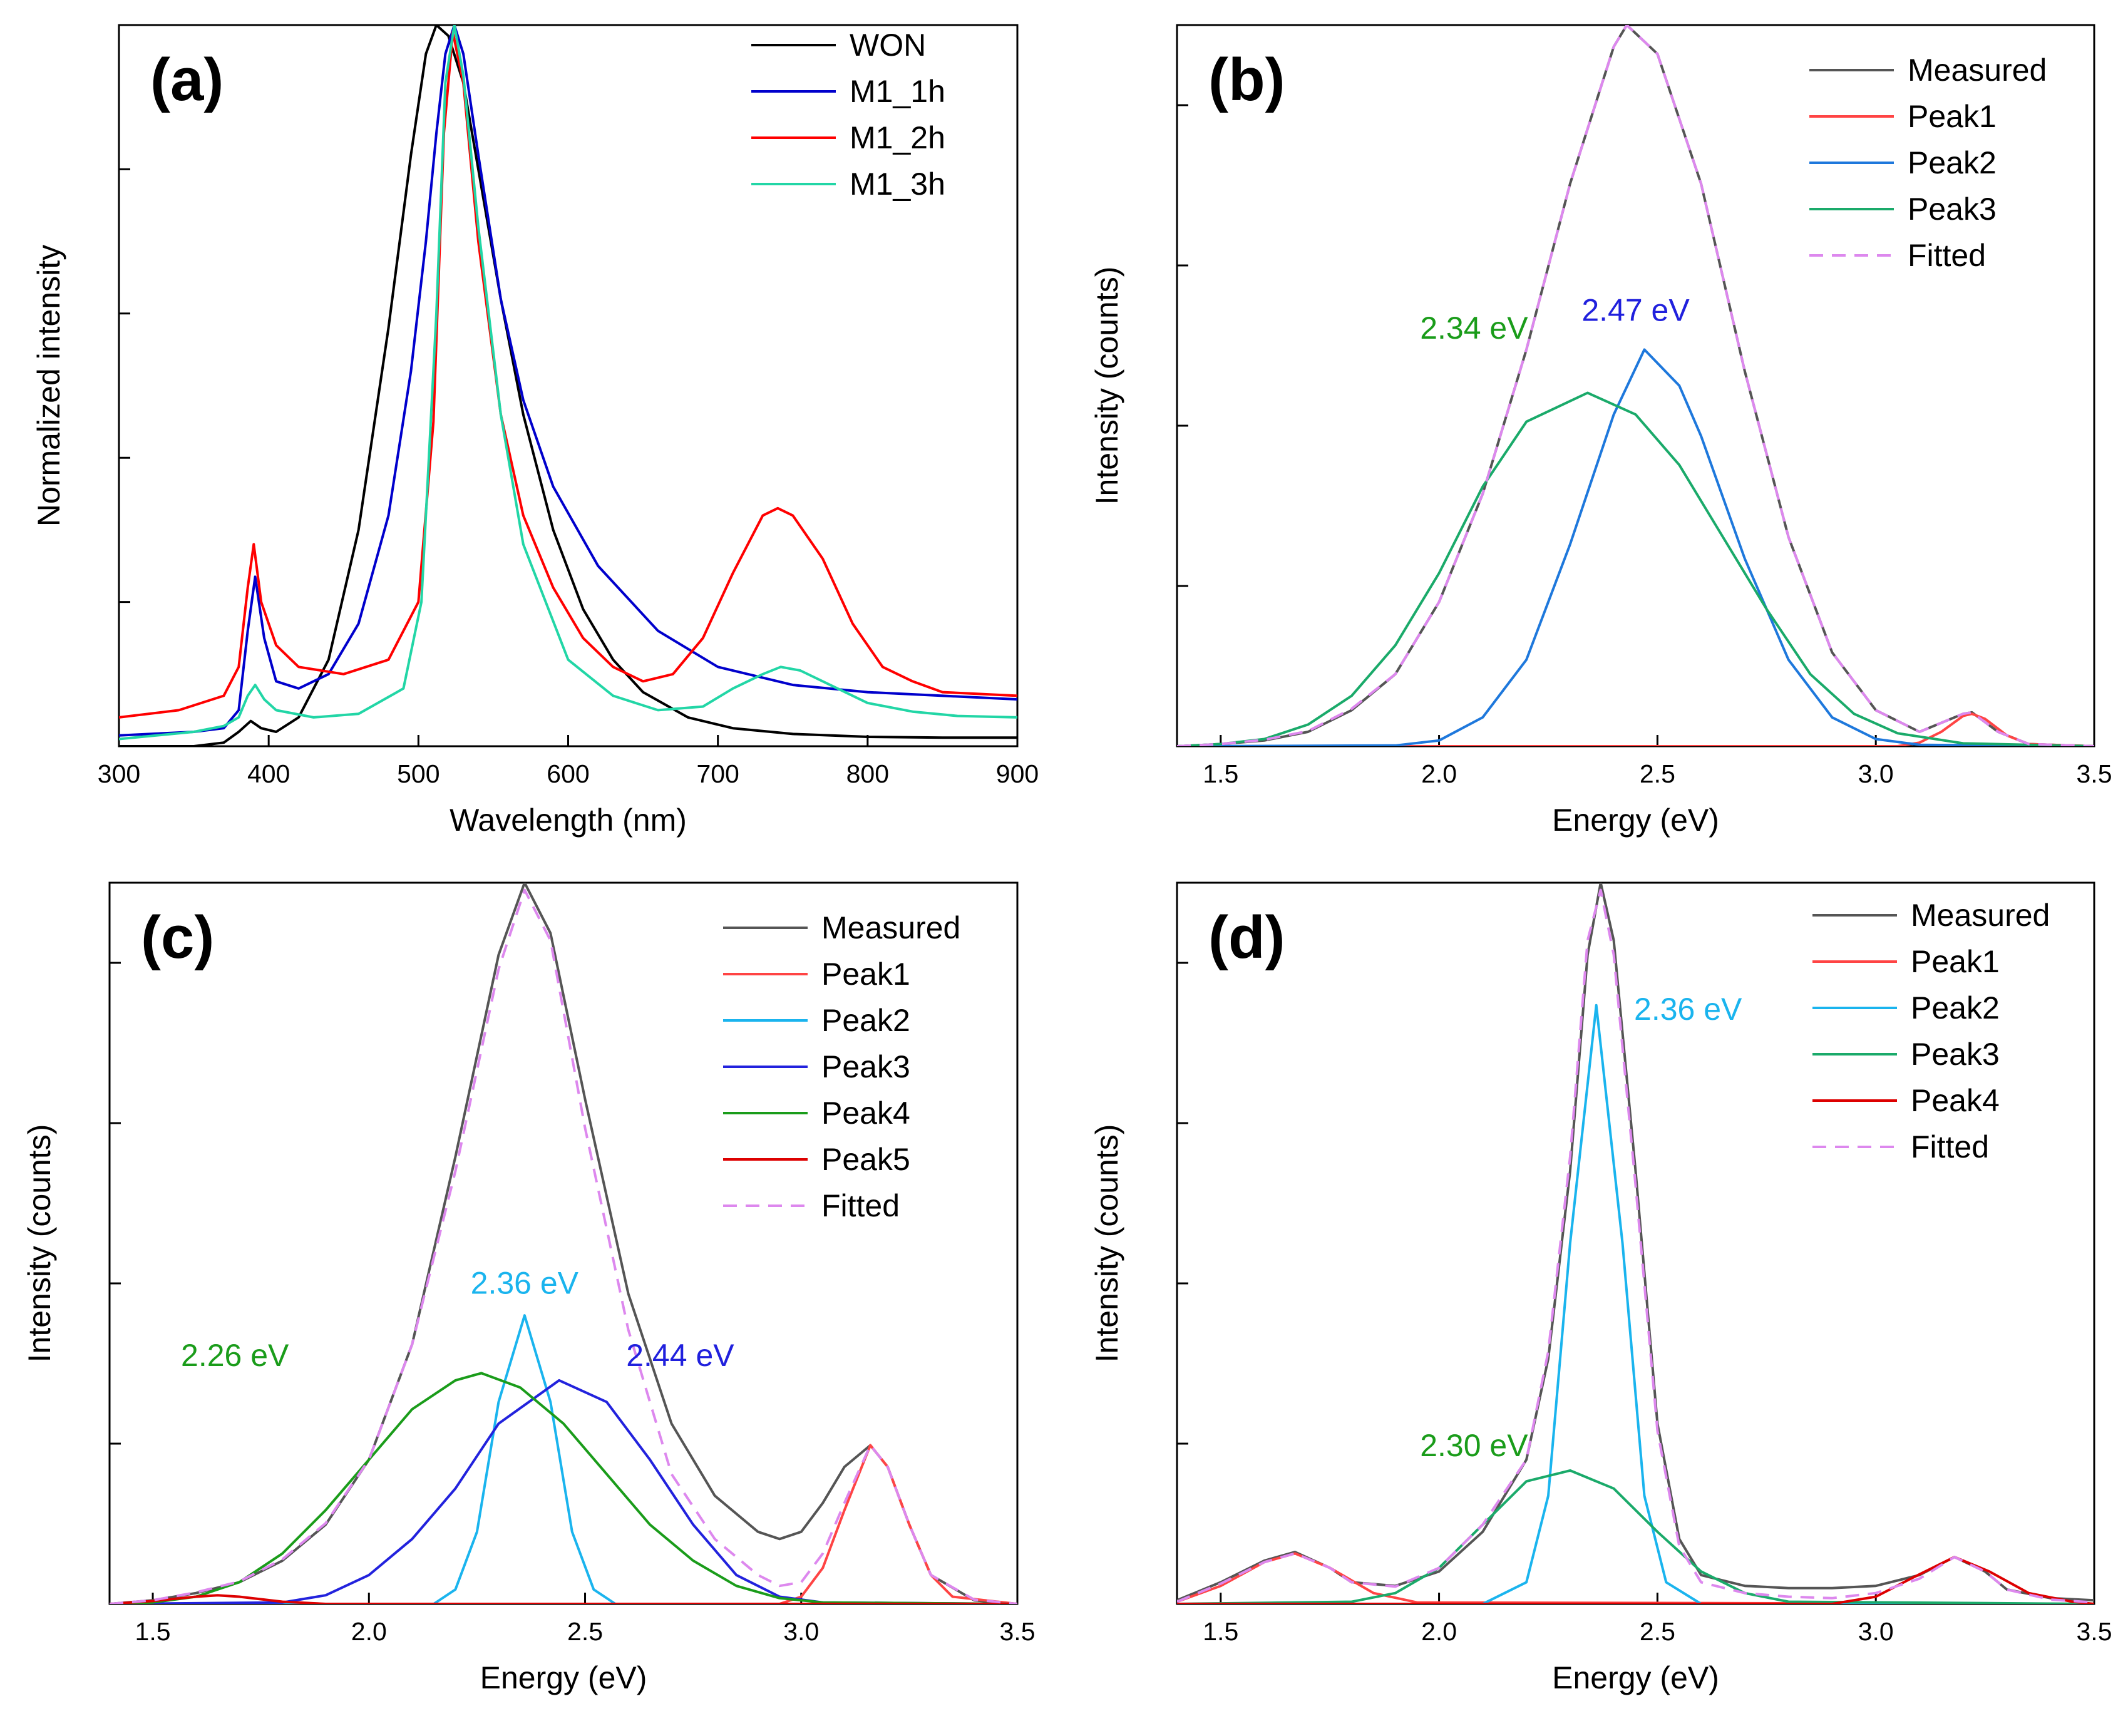 This screenshot has width=2128, height=1736. Describe the element at coordinates (1246, 79) in the screenshot. I see `panel-label: (b)` at that location.